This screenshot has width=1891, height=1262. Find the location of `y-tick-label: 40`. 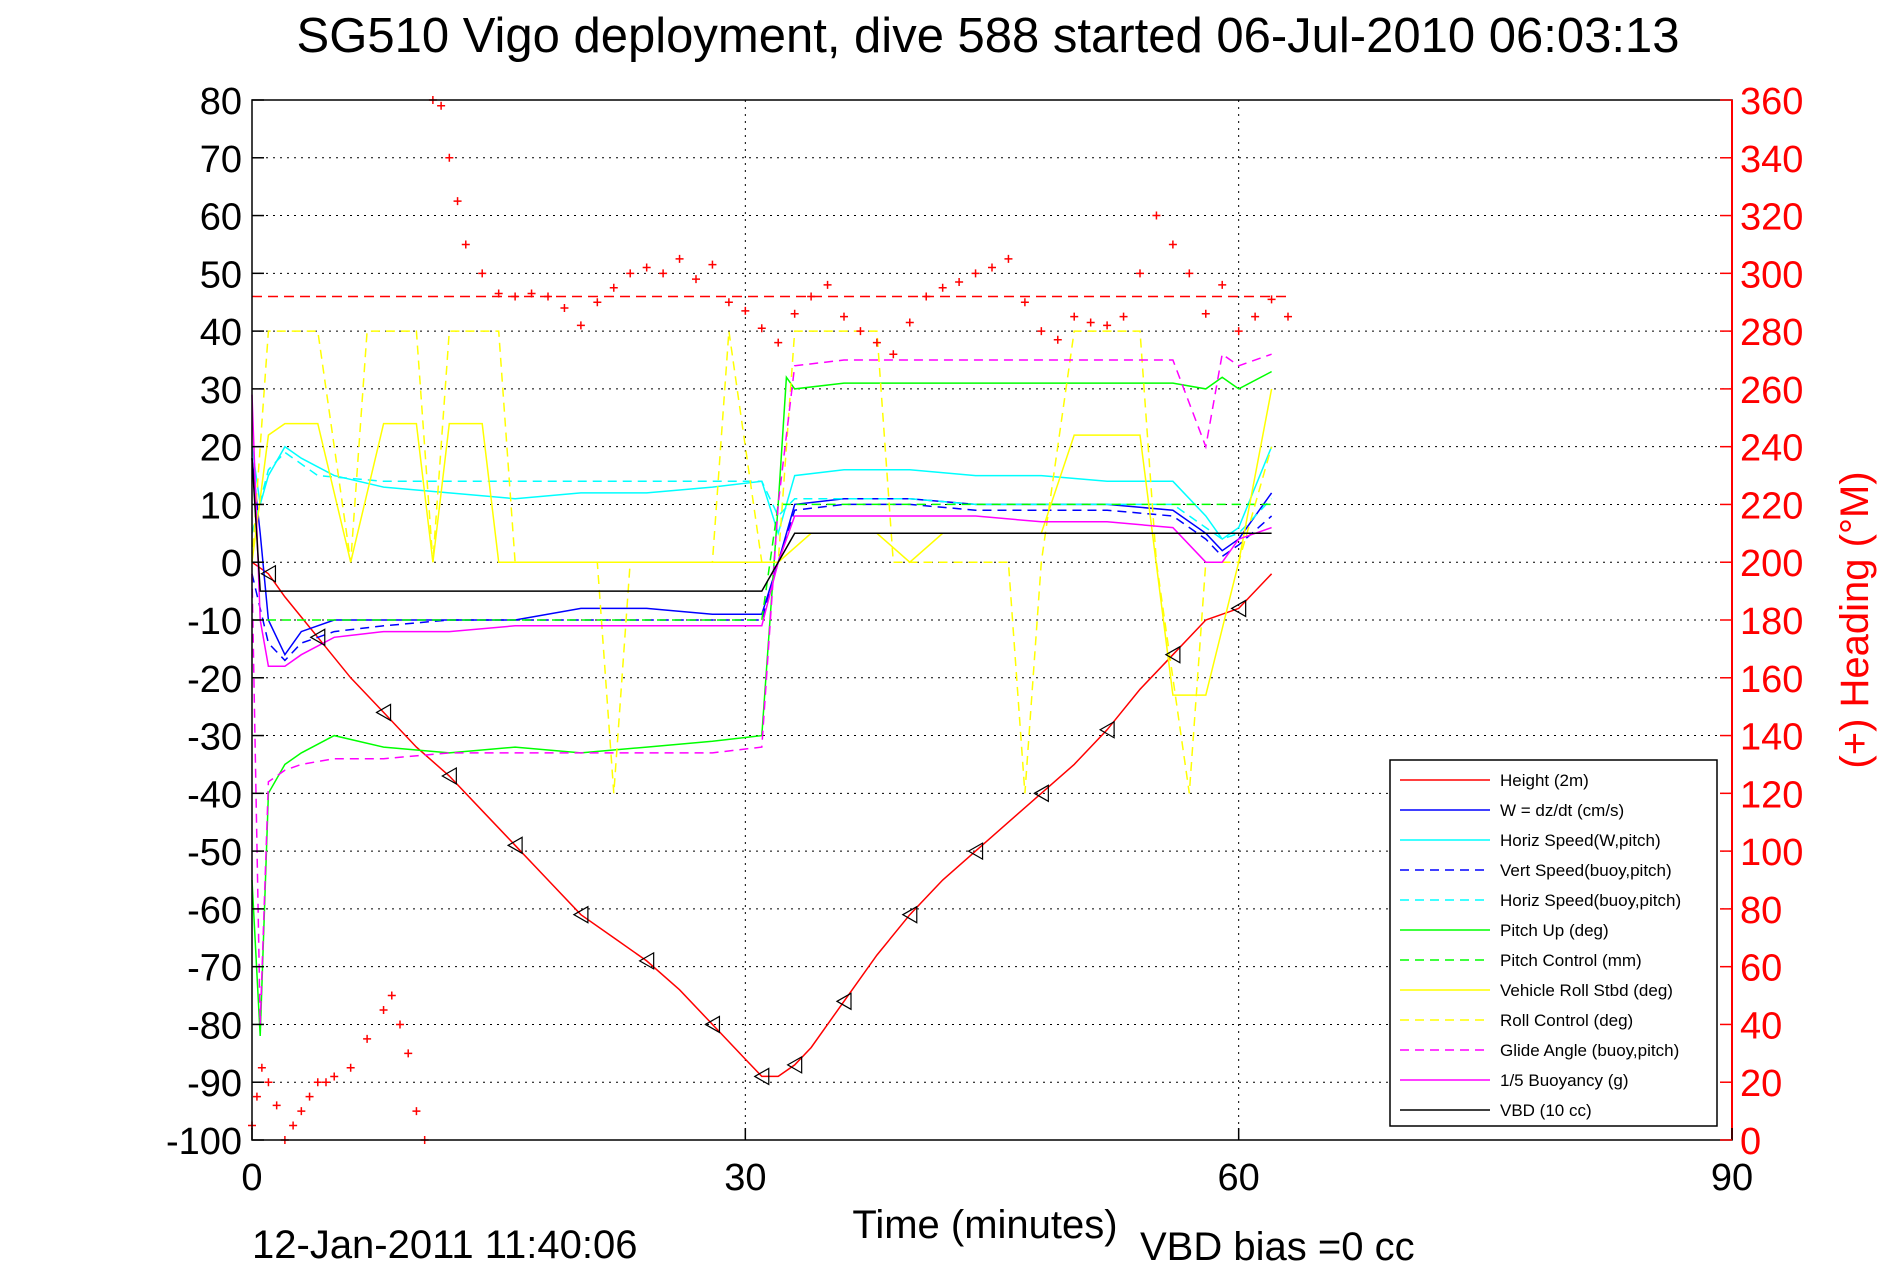

y-tick-label: 40 is located at coordinates (221, 333).